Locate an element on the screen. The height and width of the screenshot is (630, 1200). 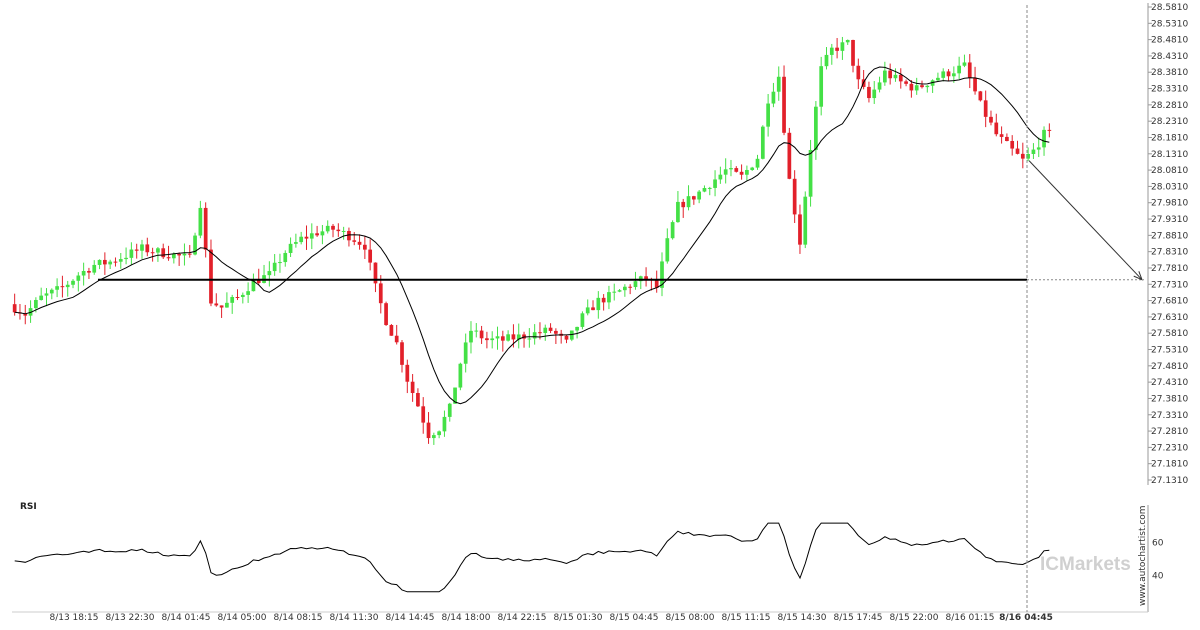
time-tick-label: 8/15 14:30 is located at coordinates (801, 618).